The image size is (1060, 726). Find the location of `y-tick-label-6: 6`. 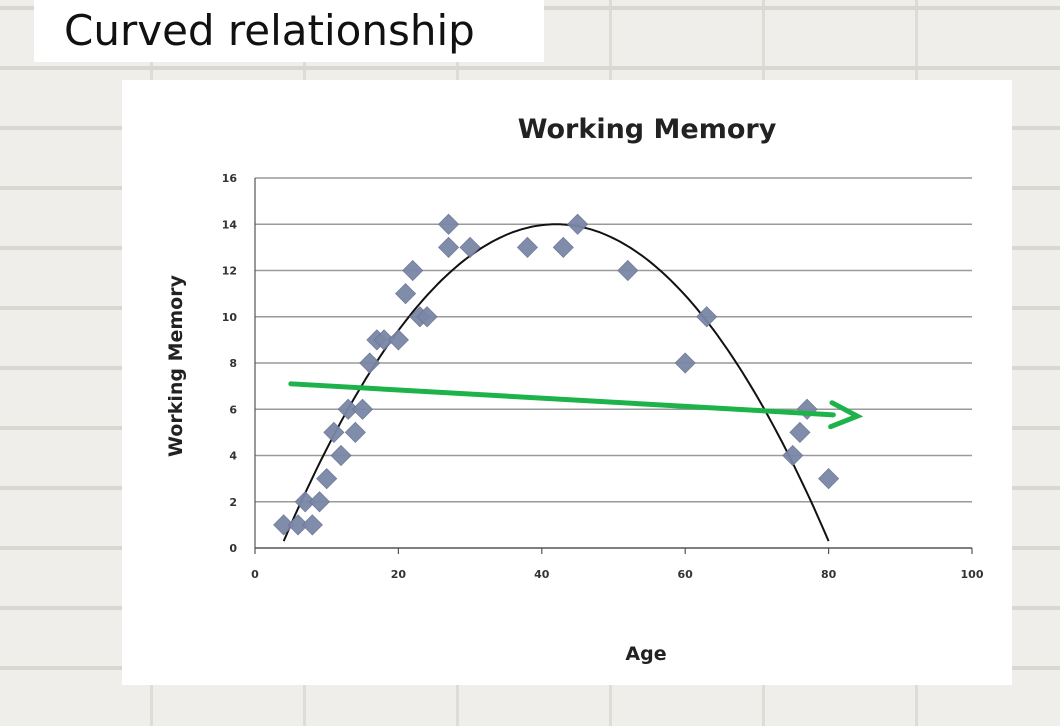

y-tick-label-6: 6 is located at coordinates (233, 409).